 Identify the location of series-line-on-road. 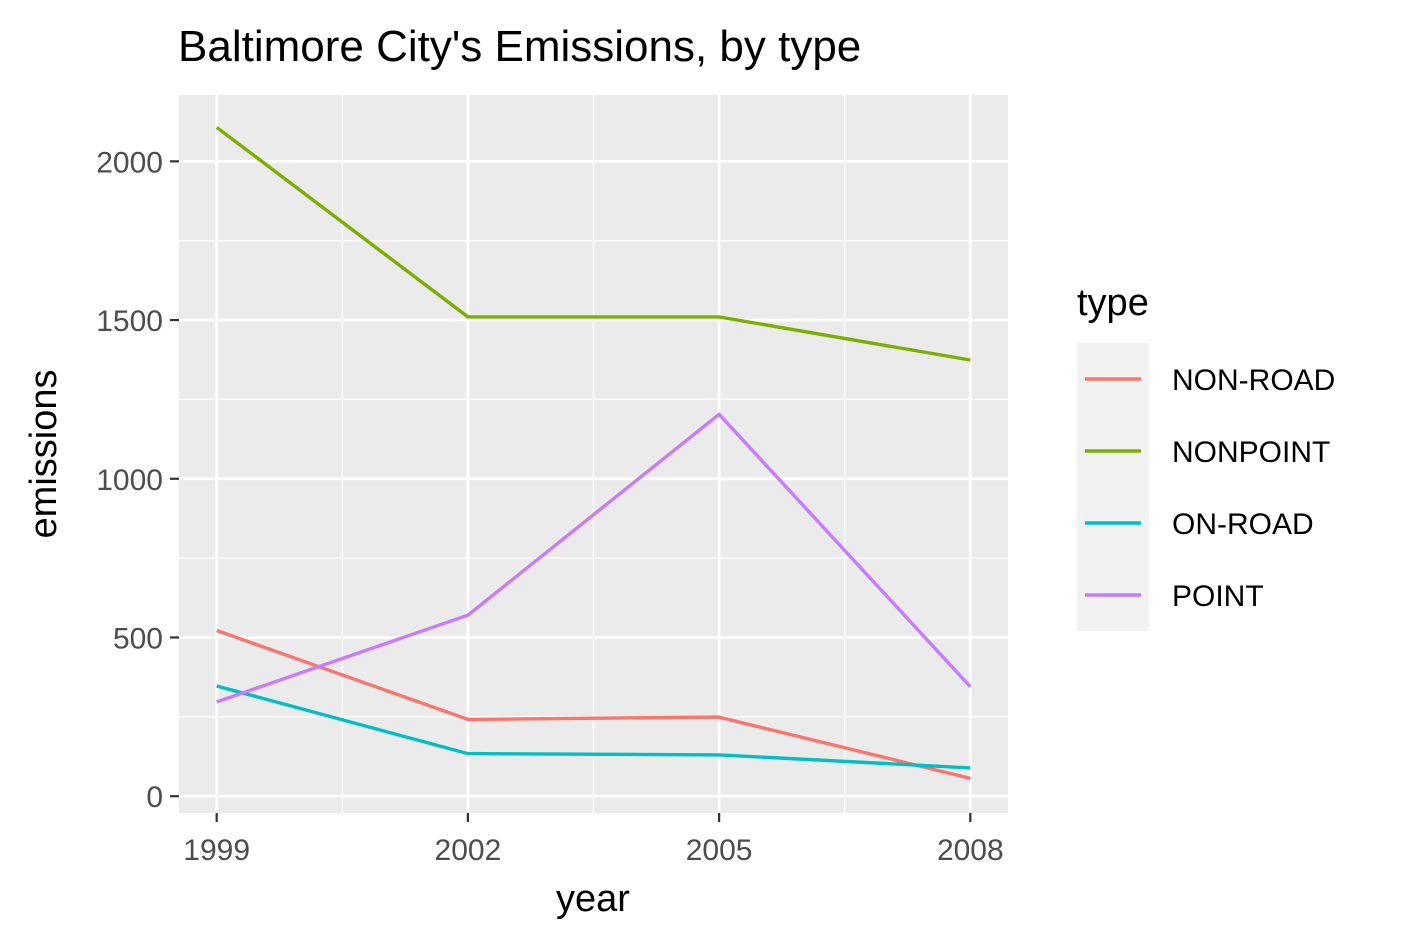
(593, 727).